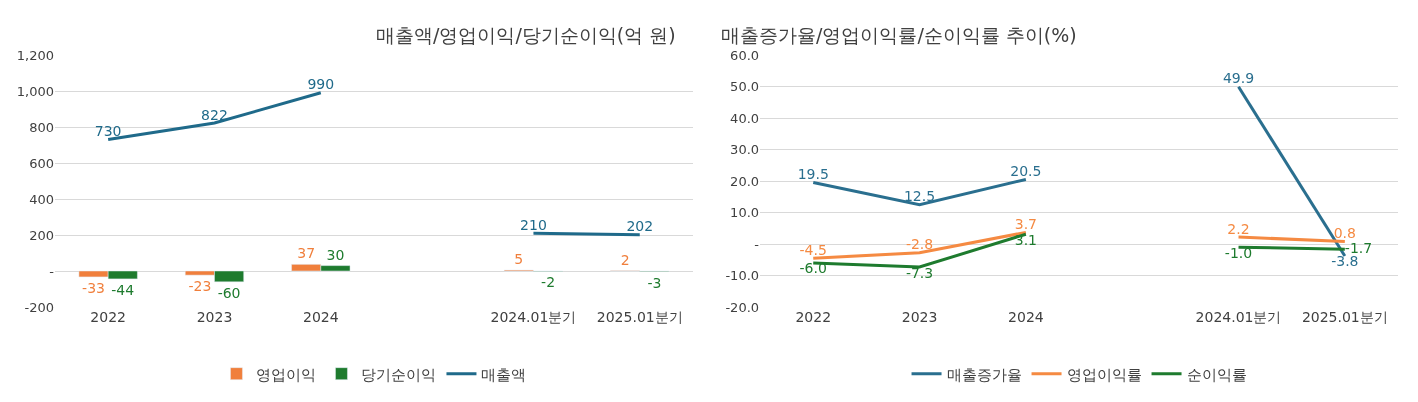 Image resolution: width=1418 pixels, height=402 pixels. I want to click on y-tick-label: 1,000, so click(35, 91).